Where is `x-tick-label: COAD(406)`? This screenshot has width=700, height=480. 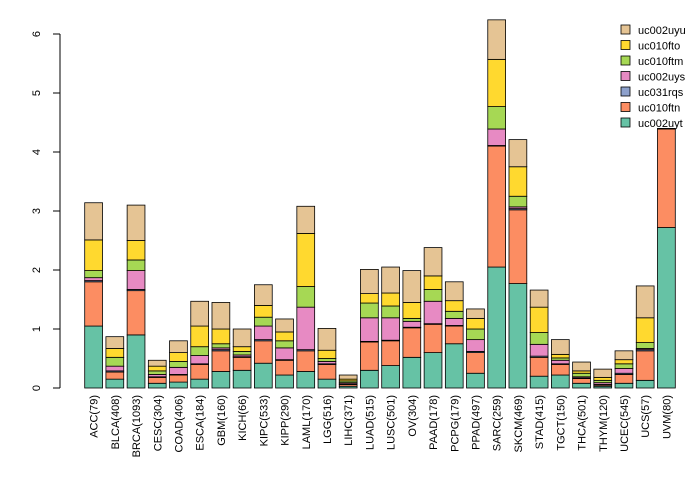 x-tick-label: COAD(406) is located at coordinates (179, 423).